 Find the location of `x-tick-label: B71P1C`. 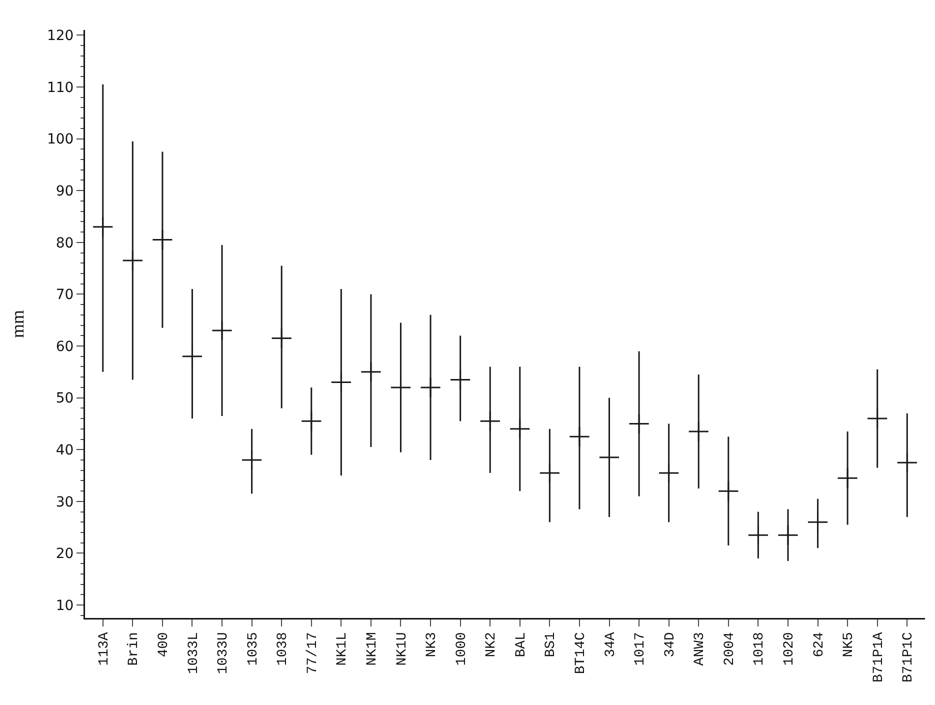

x-tick-label: B71P1C is located at coordinates (908, 657).